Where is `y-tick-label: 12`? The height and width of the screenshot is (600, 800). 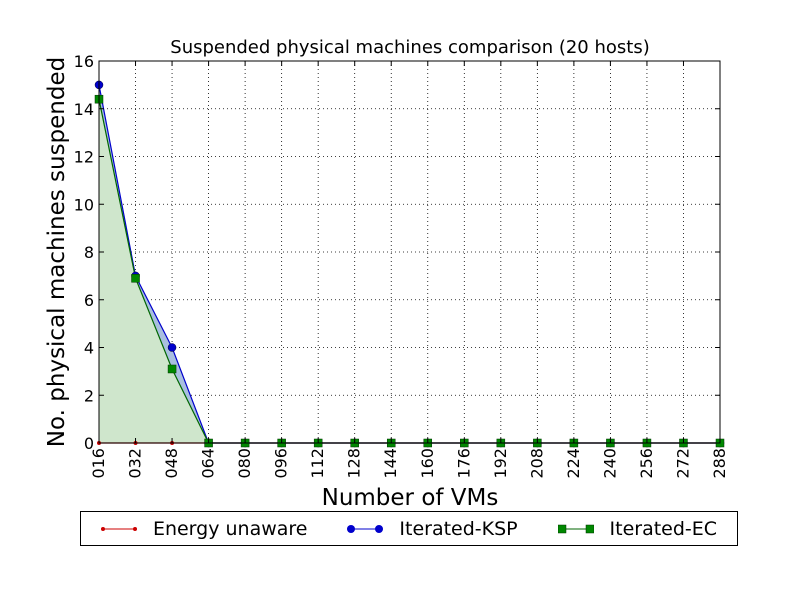 y-tick-label: 12 is located at coordinates (84, 157).